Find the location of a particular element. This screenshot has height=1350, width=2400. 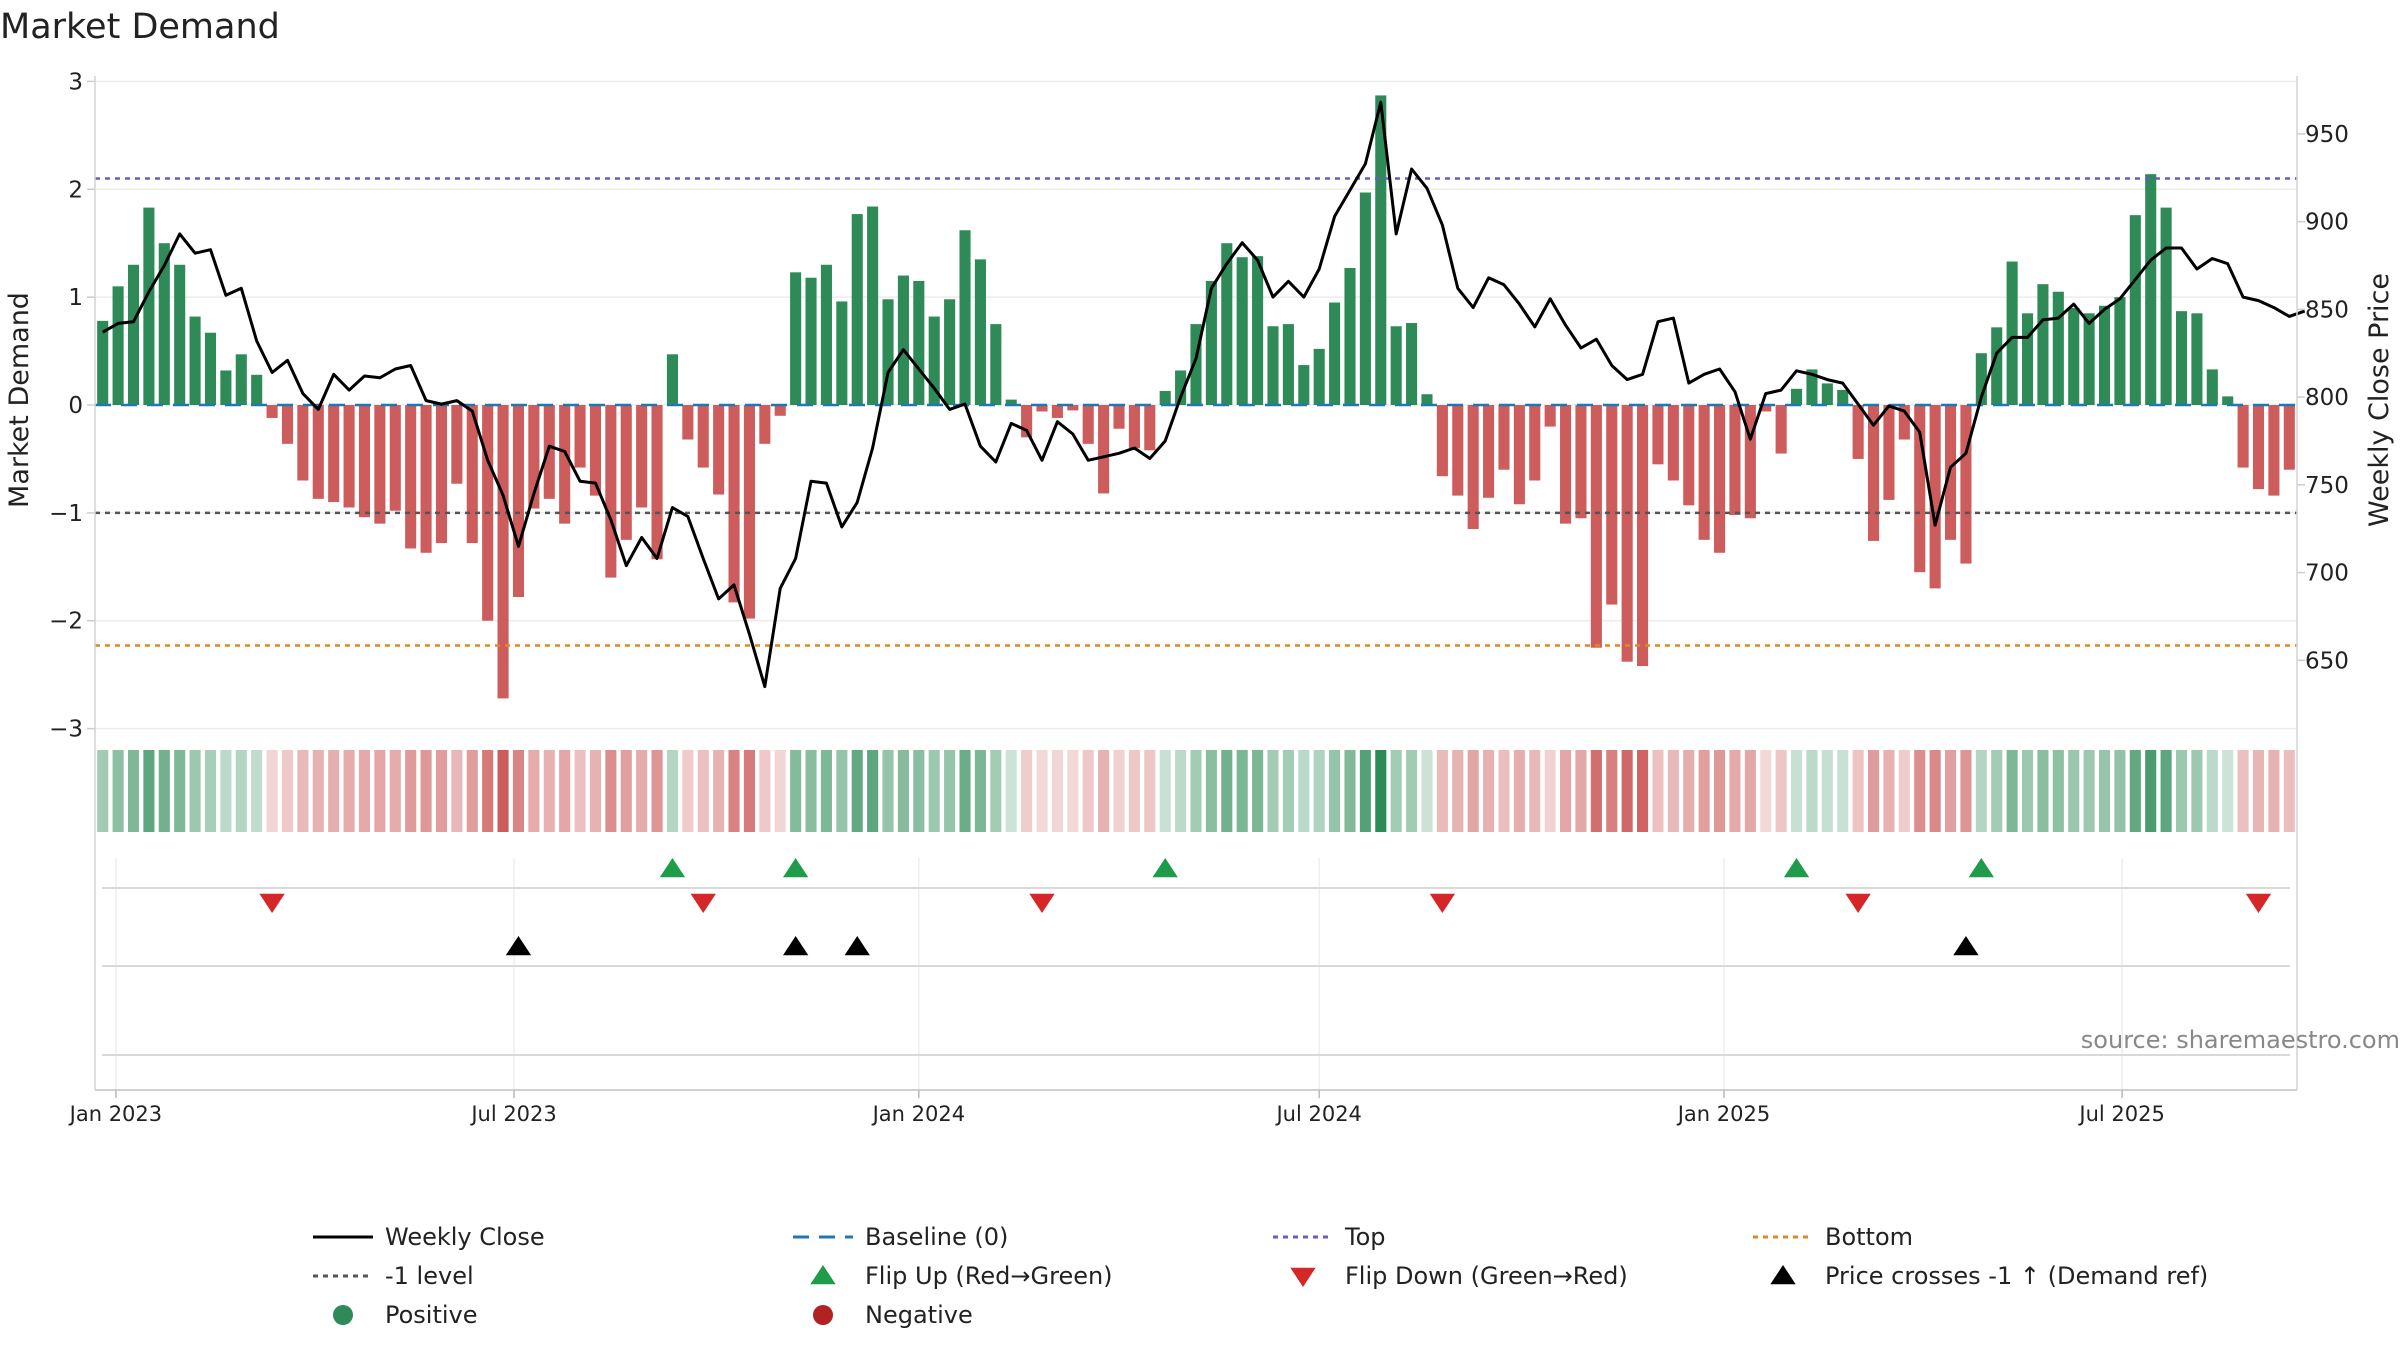

x-tick-label: Jul 2023 is located at coordinates (512, 1114).